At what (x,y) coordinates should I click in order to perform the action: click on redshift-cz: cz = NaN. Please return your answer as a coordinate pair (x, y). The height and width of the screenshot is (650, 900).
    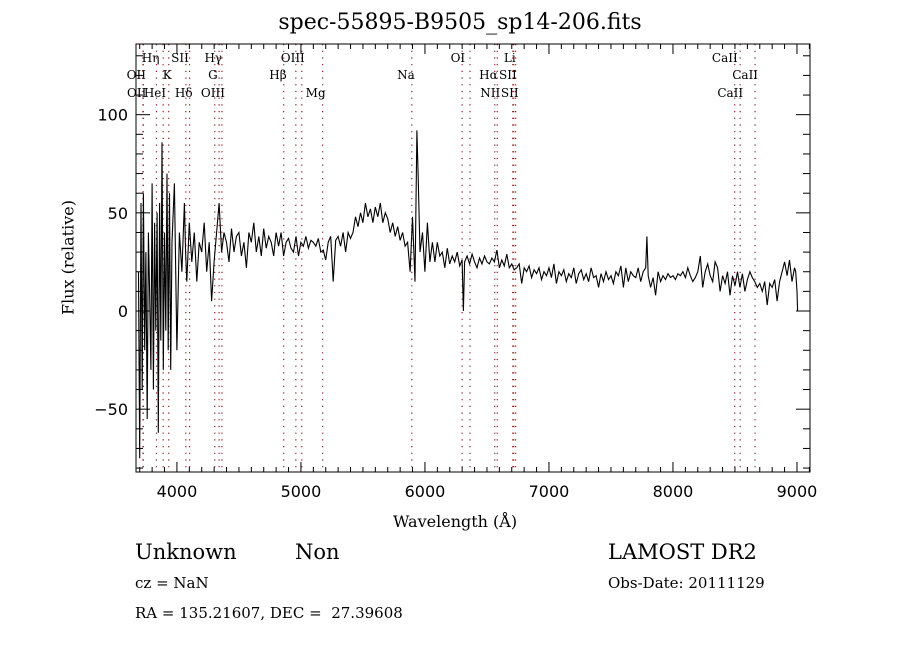
    Looking at the image, I should click on (172, 583).